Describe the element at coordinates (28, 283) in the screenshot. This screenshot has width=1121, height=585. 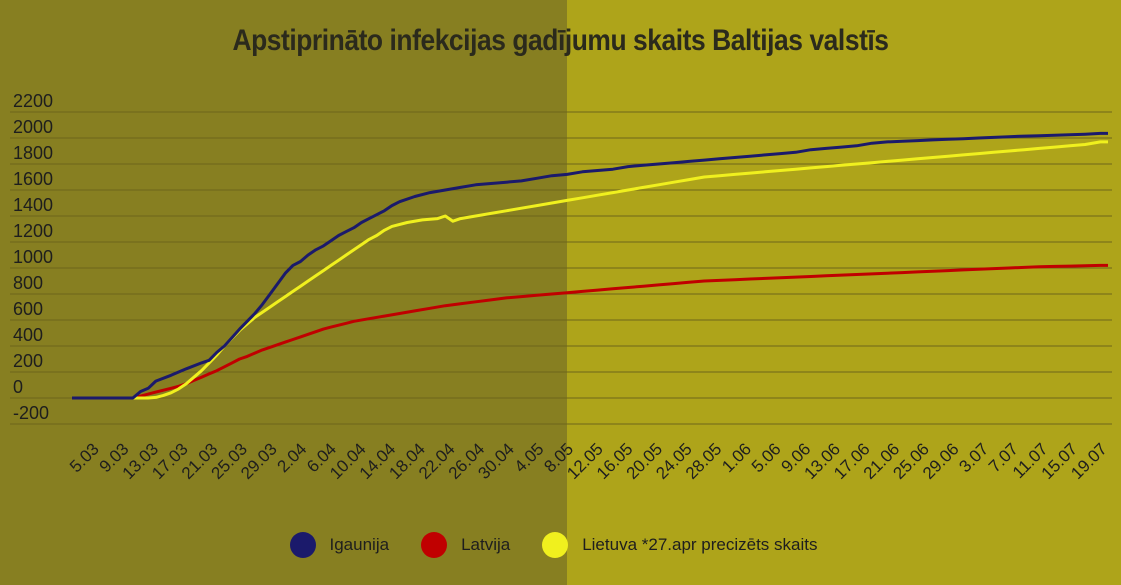
I see `y-tick-label: 800` at that location.